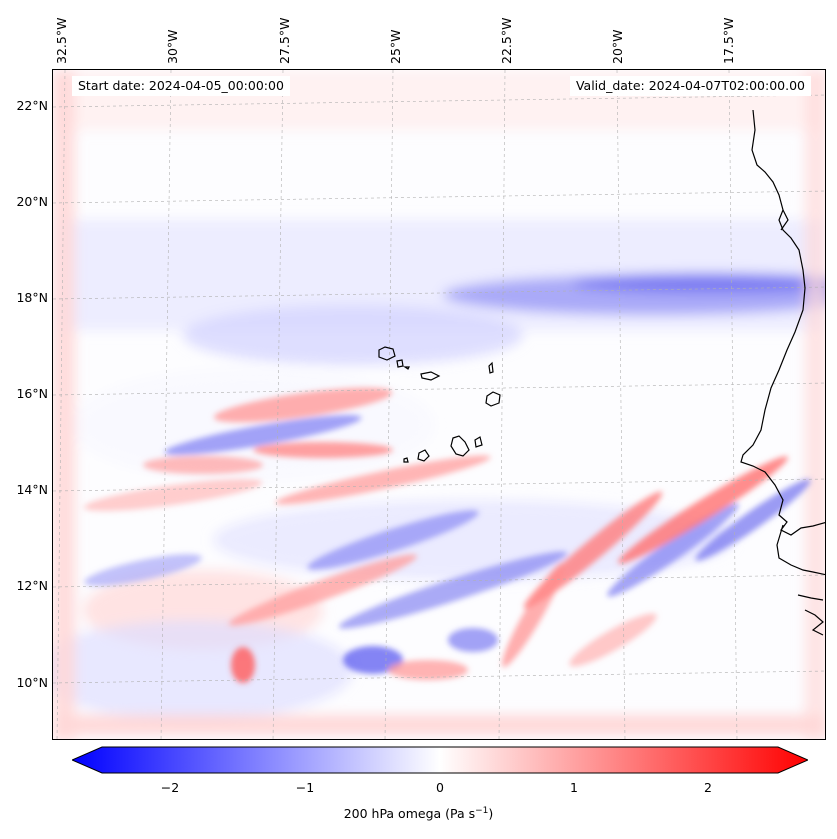 The image size is (837, 839). What do you see at coordinates (32, 201) in the screenshot?
I see `lat-label-20n: 20°N` at bounding box center [32, 201].